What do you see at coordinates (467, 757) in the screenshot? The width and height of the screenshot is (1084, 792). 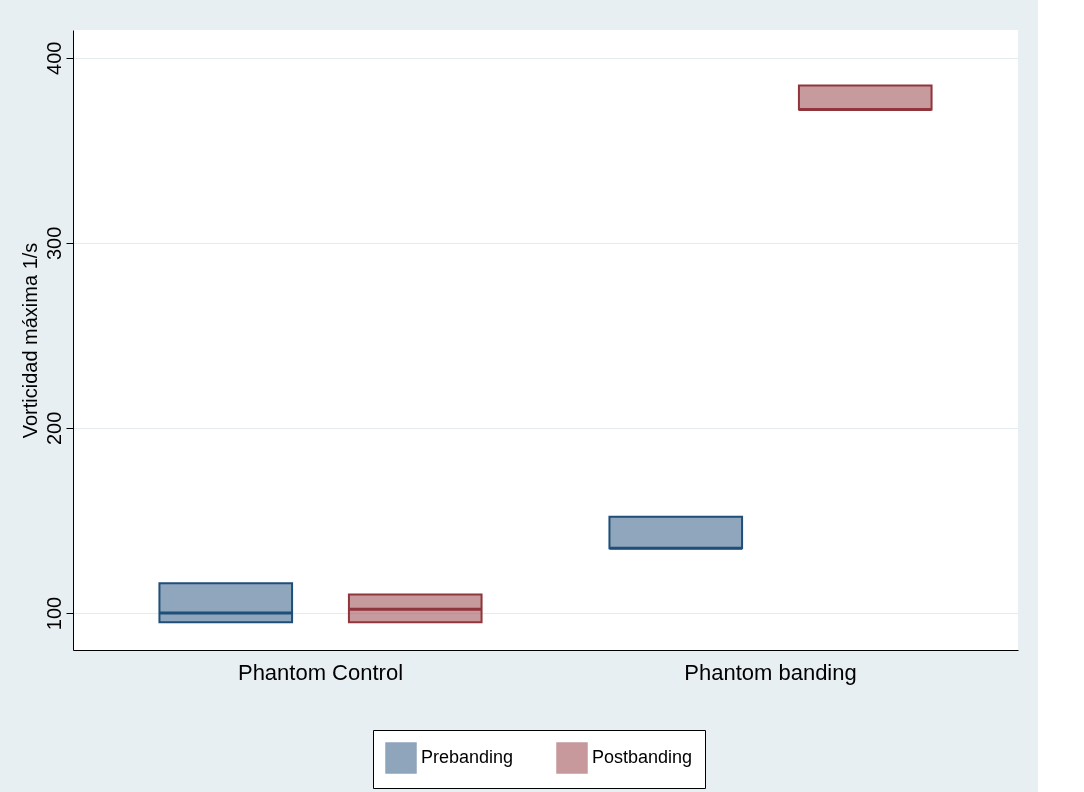 I see `legend-label: Prebanding` at bounding box center [467, 757].